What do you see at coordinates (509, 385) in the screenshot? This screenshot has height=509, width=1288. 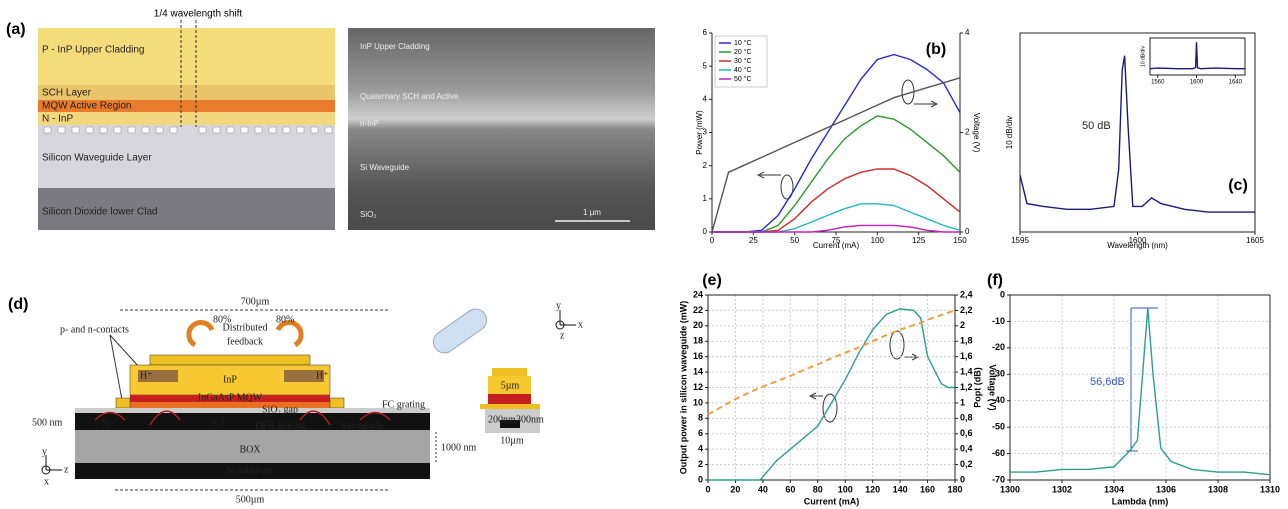 I see `inp` at bounding box center [509, 385].